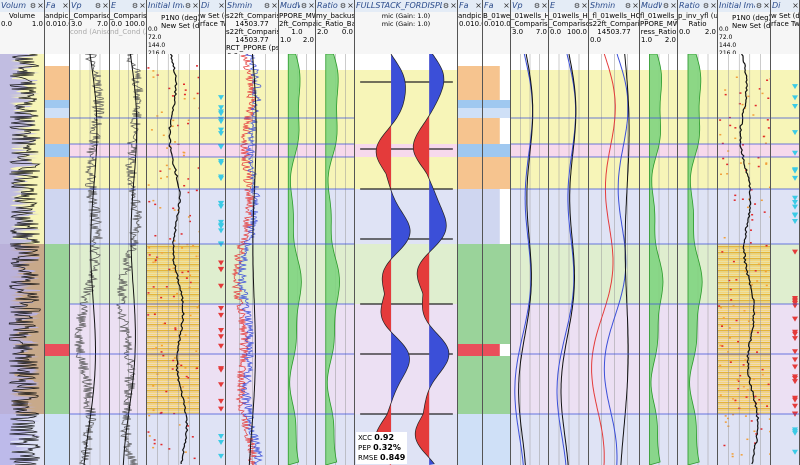 The height and width of the screenshot is (465, 800). Describe the element at coordinates (431, 259) in the screenshot. I see `seismic-trace` at that location.